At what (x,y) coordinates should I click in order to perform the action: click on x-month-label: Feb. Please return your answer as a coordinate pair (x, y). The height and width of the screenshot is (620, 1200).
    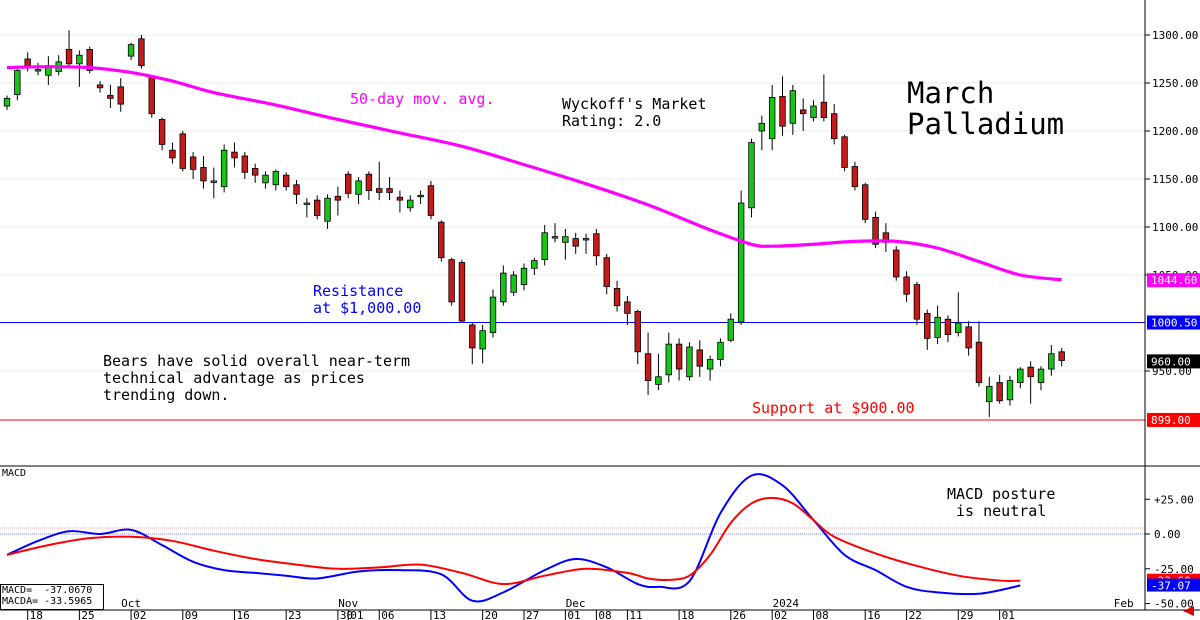
    Looking at the image, I should click on (1124, 603).